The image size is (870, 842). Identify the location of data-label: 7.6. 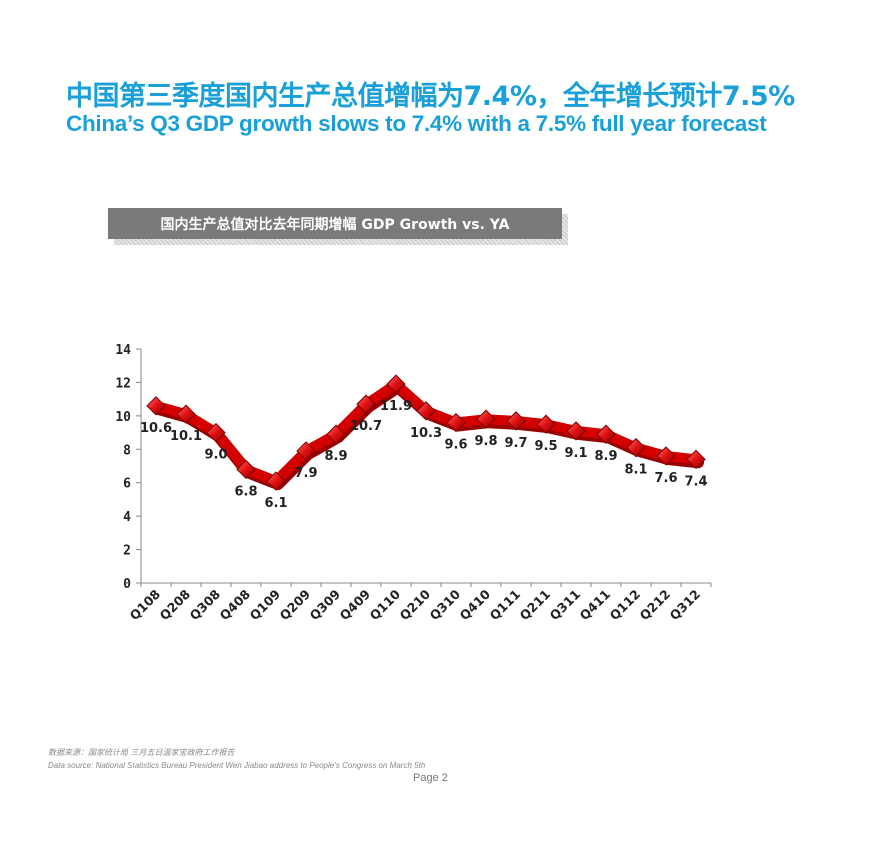
(665, 478).